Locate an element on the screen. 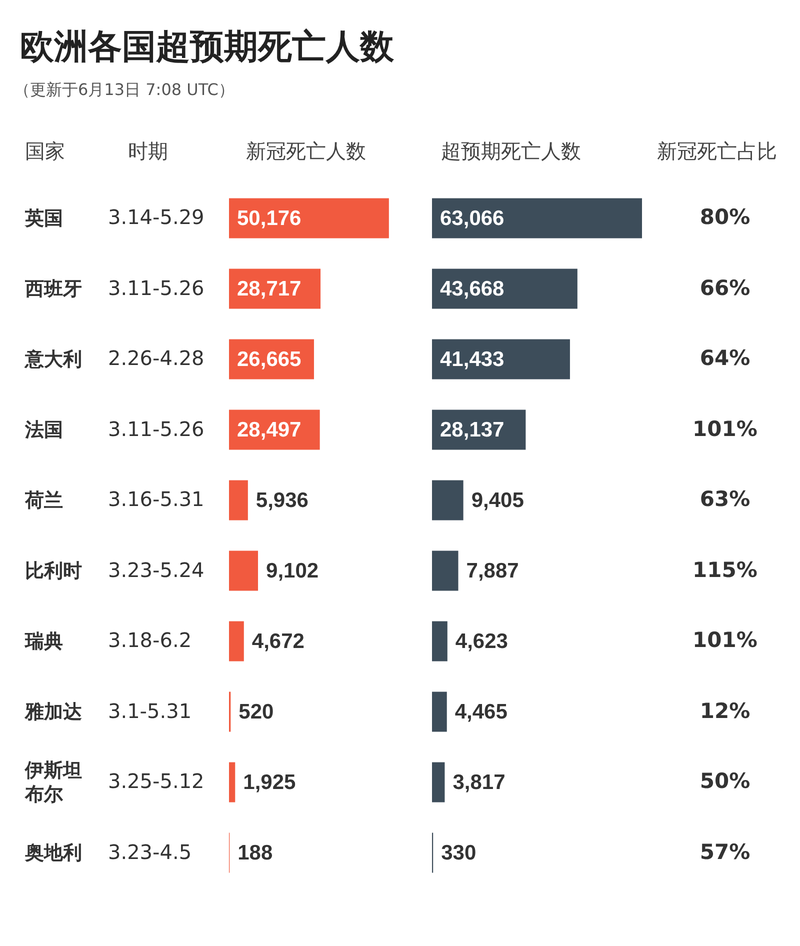  text: 50% is located at coordinates (725, 781).